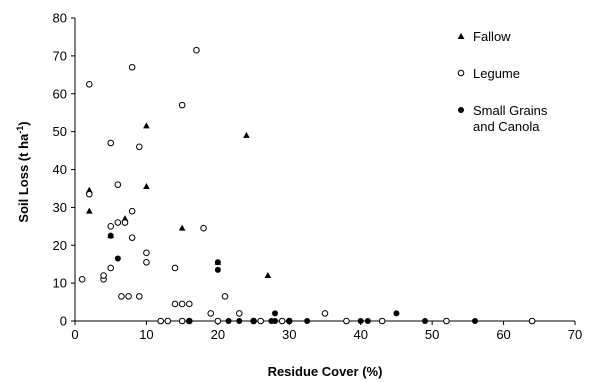 The width and height of the screenshot is (594, 382). I want to click on y-axis-title-main: Soil Loss (t ha, so click(23, 178).